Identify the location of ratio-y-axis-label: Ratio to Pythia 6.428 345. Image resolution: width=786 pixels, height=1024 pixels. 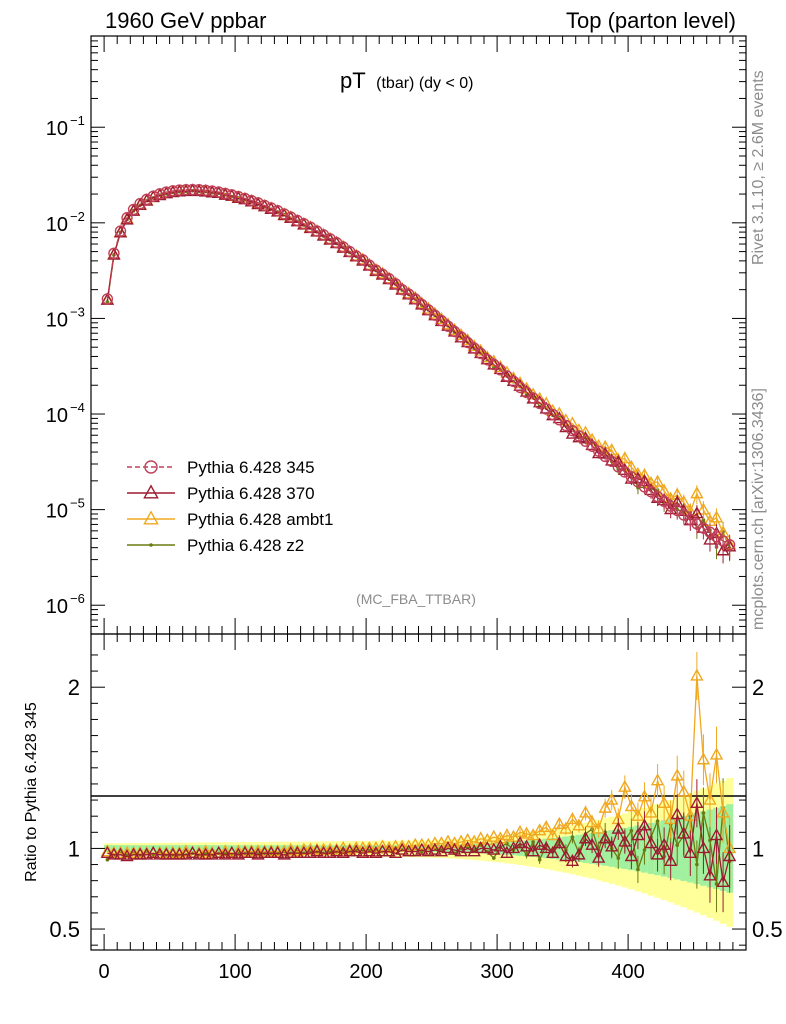
(31, 792).